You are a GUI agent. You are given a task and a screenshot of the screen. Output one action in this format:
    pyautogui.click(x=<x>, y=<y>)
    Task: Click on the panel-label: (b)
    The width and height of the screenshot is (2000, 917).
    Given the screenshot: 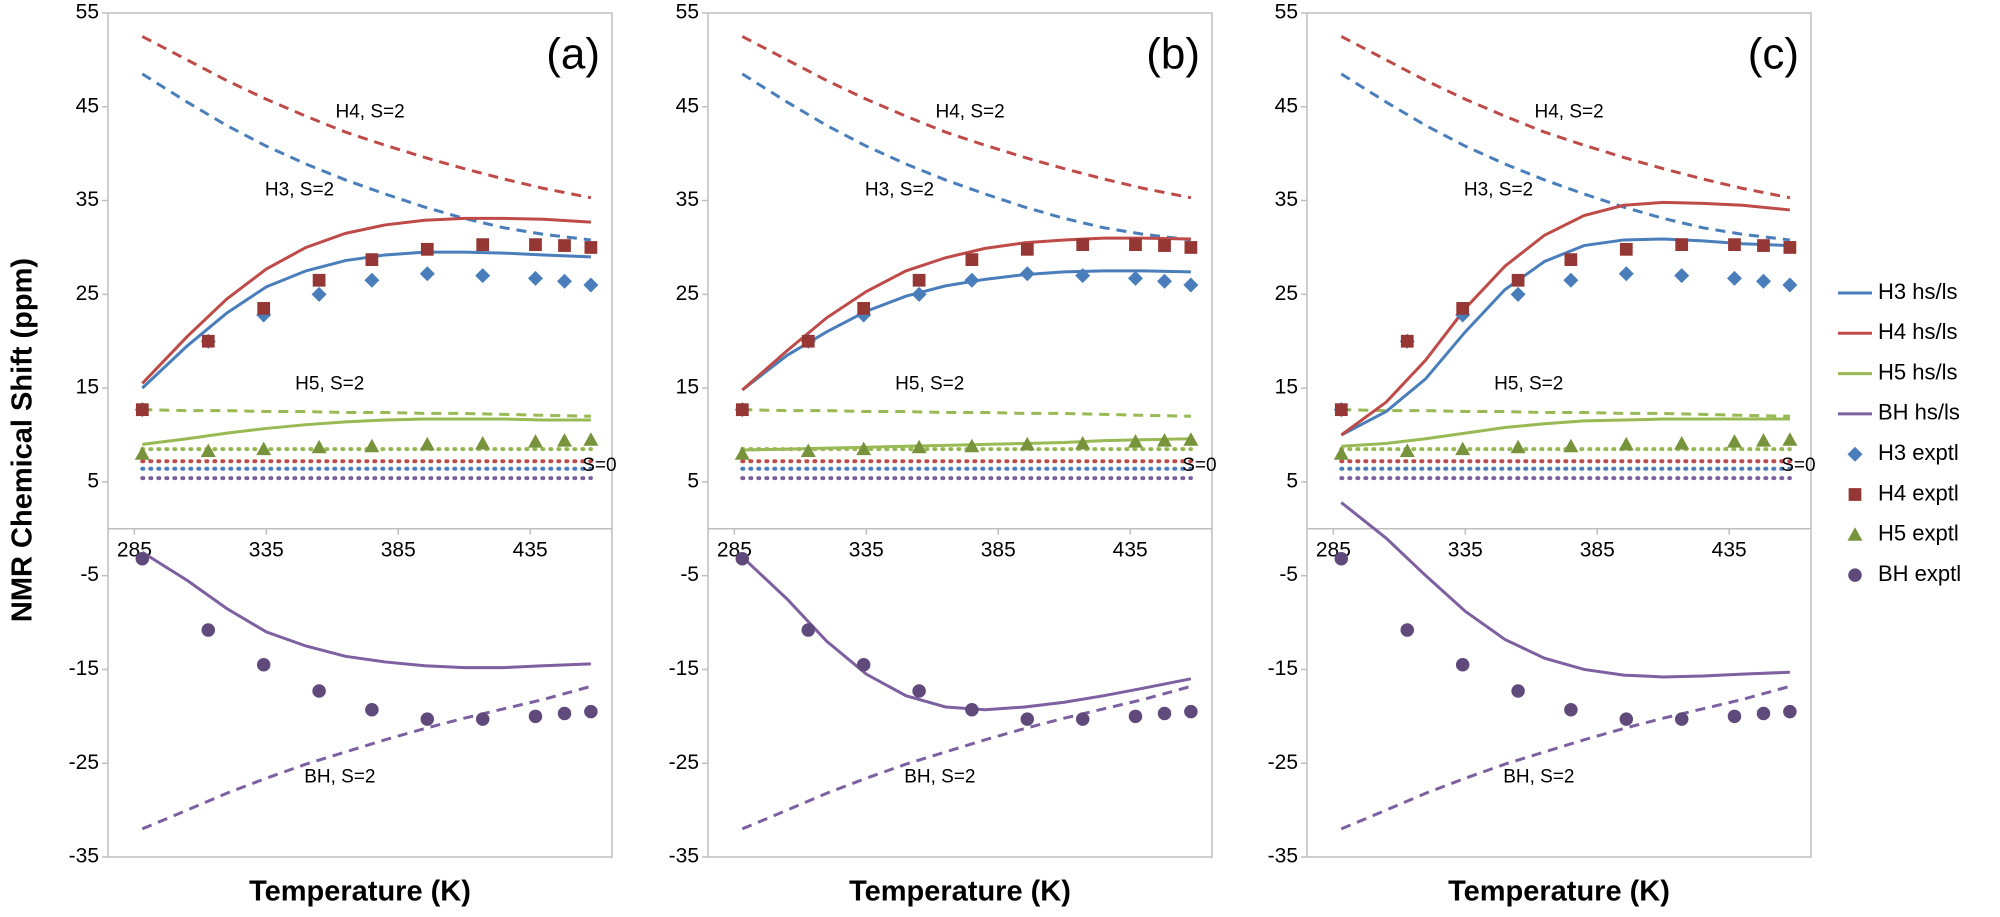 What is the action you would take?
    pyautogui.click(x=1173, y=54)
    